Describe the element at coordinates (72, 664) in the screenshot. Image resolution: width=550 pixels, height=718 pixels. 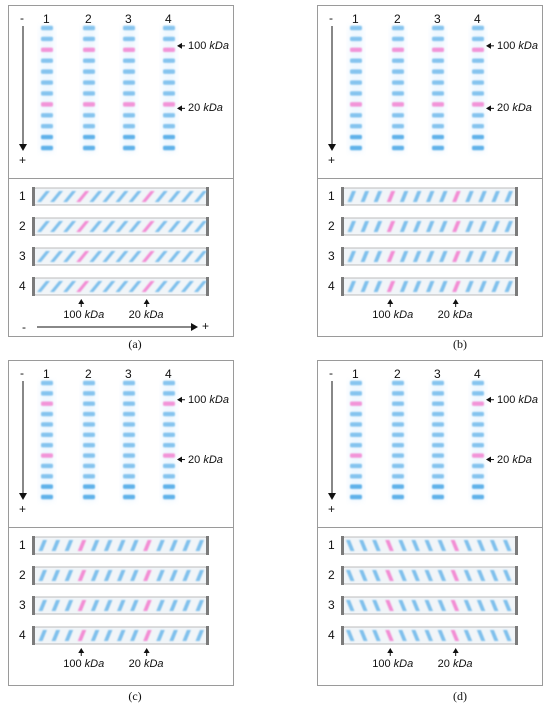
I see `marker-value: 100` at that location.